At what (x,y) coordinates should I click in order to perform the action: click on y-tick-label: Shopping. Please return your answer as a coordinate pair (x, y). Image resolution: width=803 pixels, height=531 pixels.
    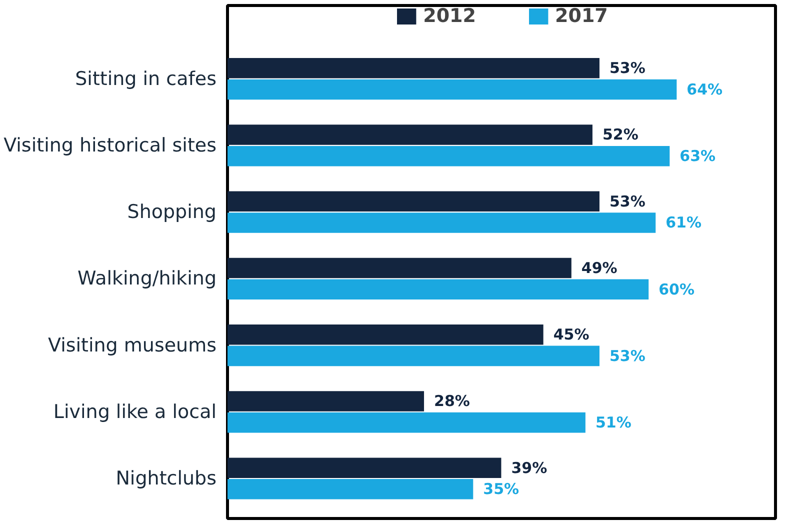
    Looking at the image, I should click on (172, 212).